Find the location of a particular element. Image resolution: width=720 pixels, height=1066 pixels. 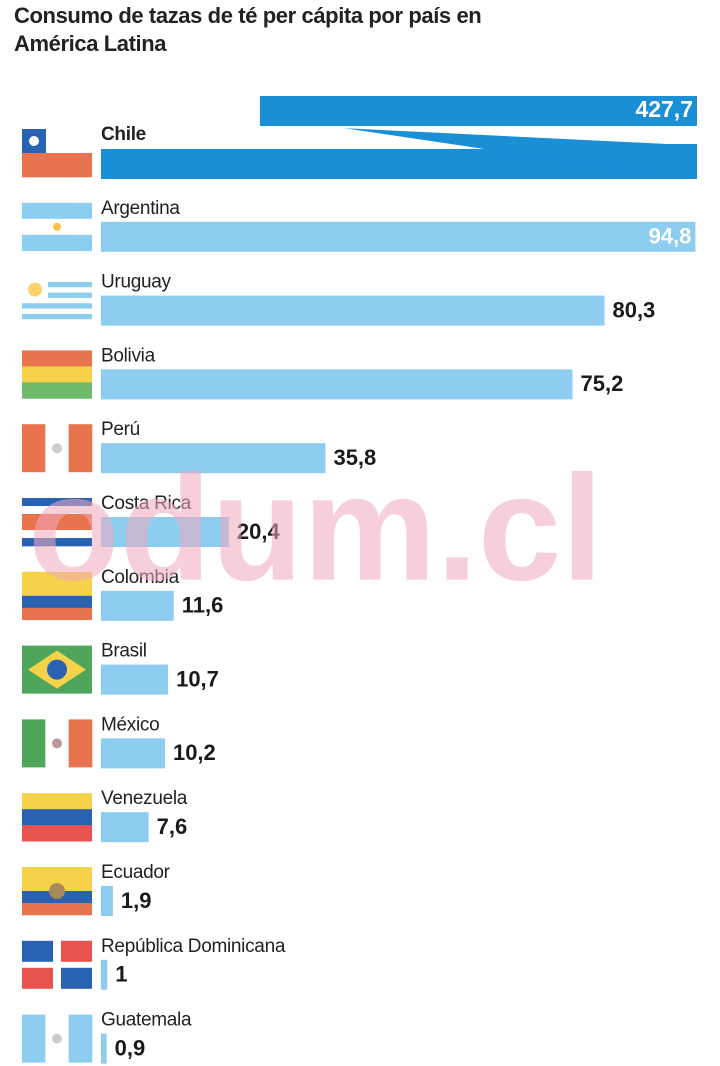

value-label: 20,4 is located at coordinates (259, 531).